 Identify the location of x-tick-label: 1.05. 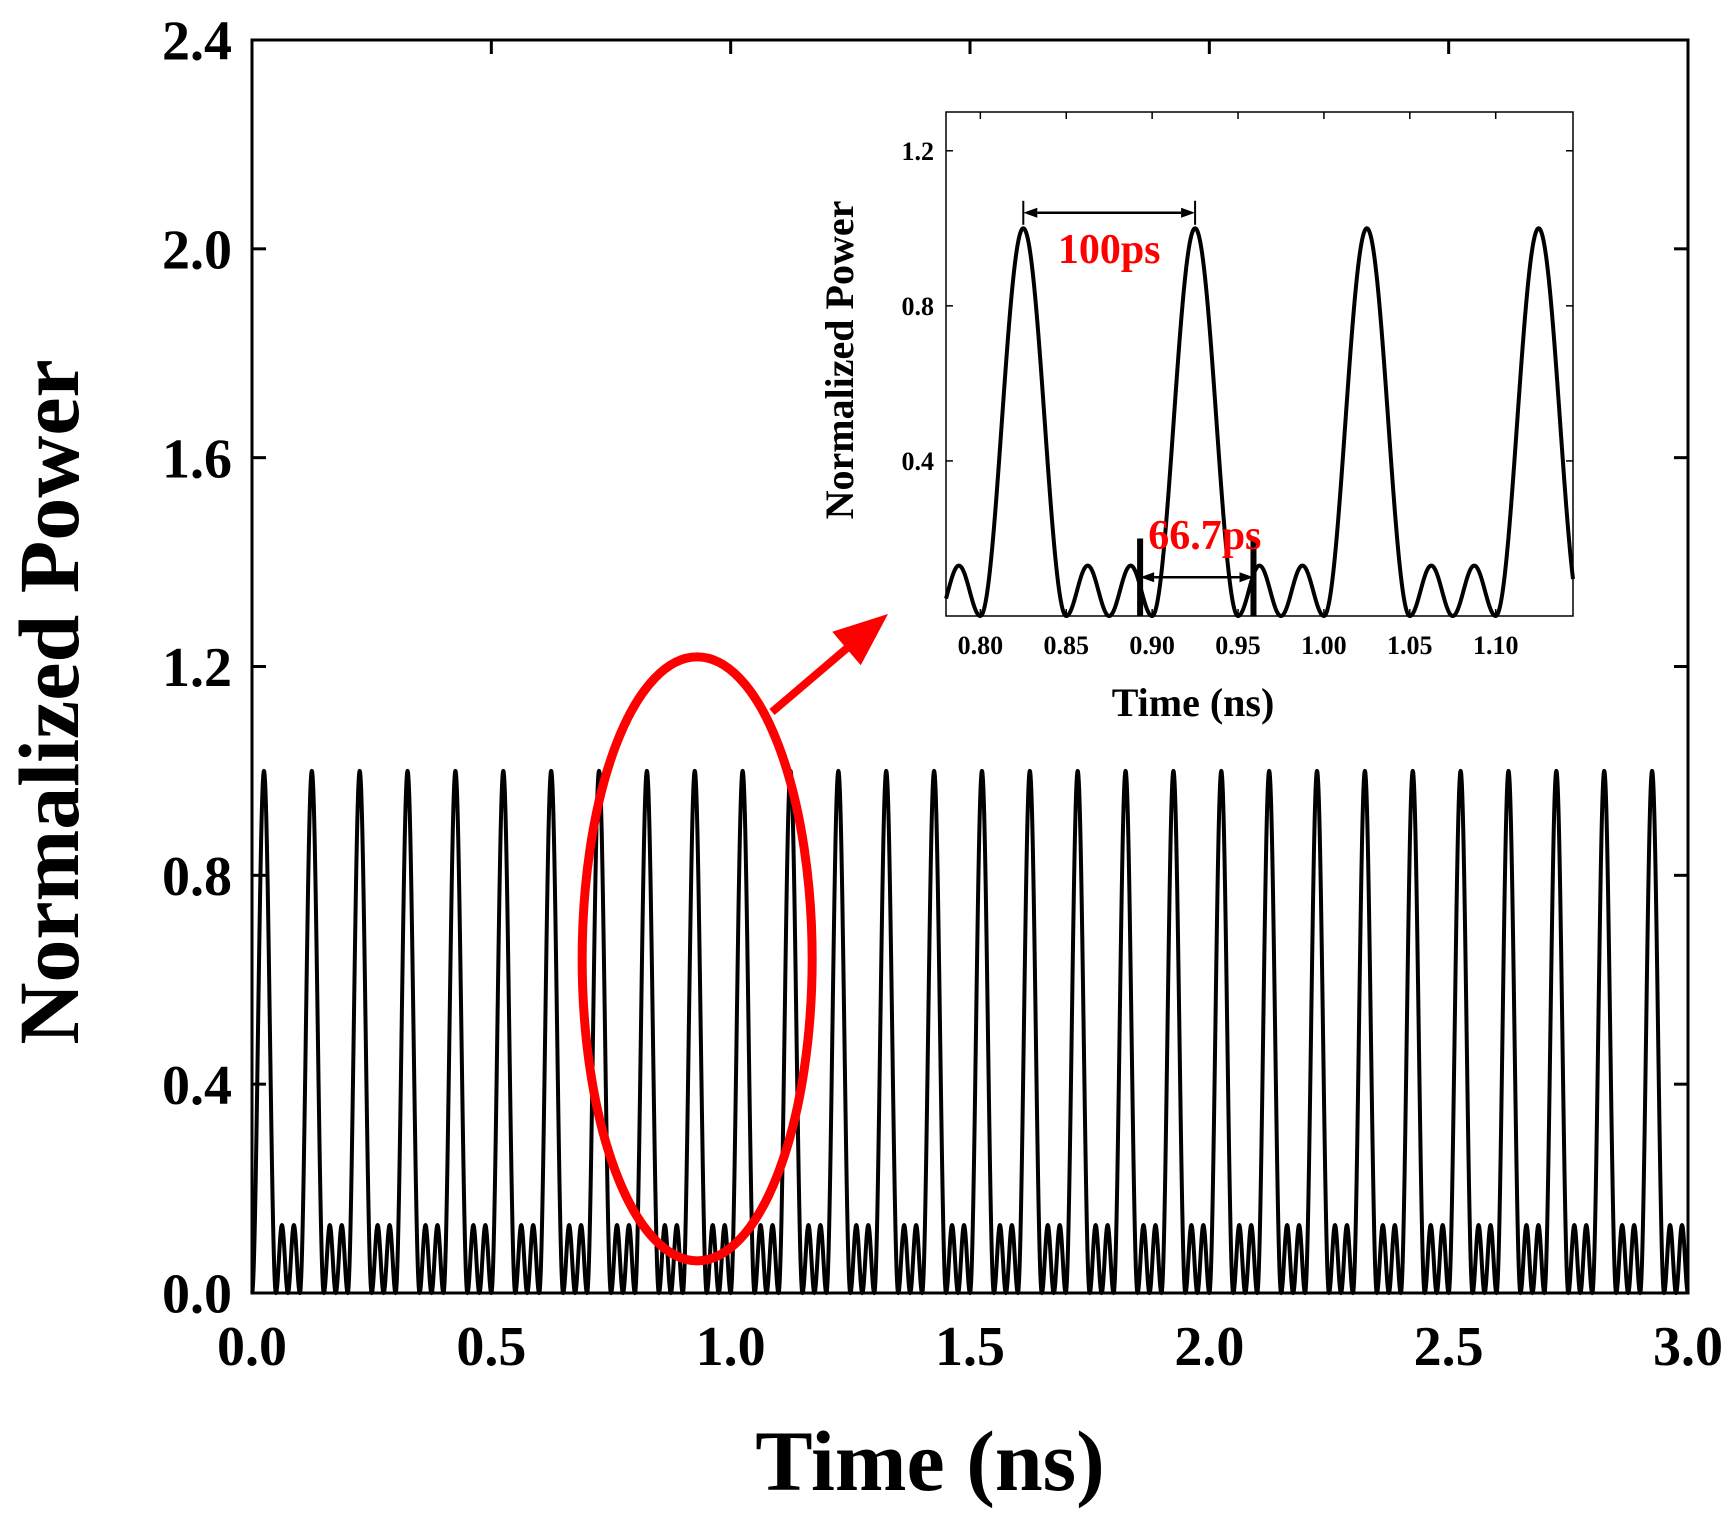
(1410, 645).